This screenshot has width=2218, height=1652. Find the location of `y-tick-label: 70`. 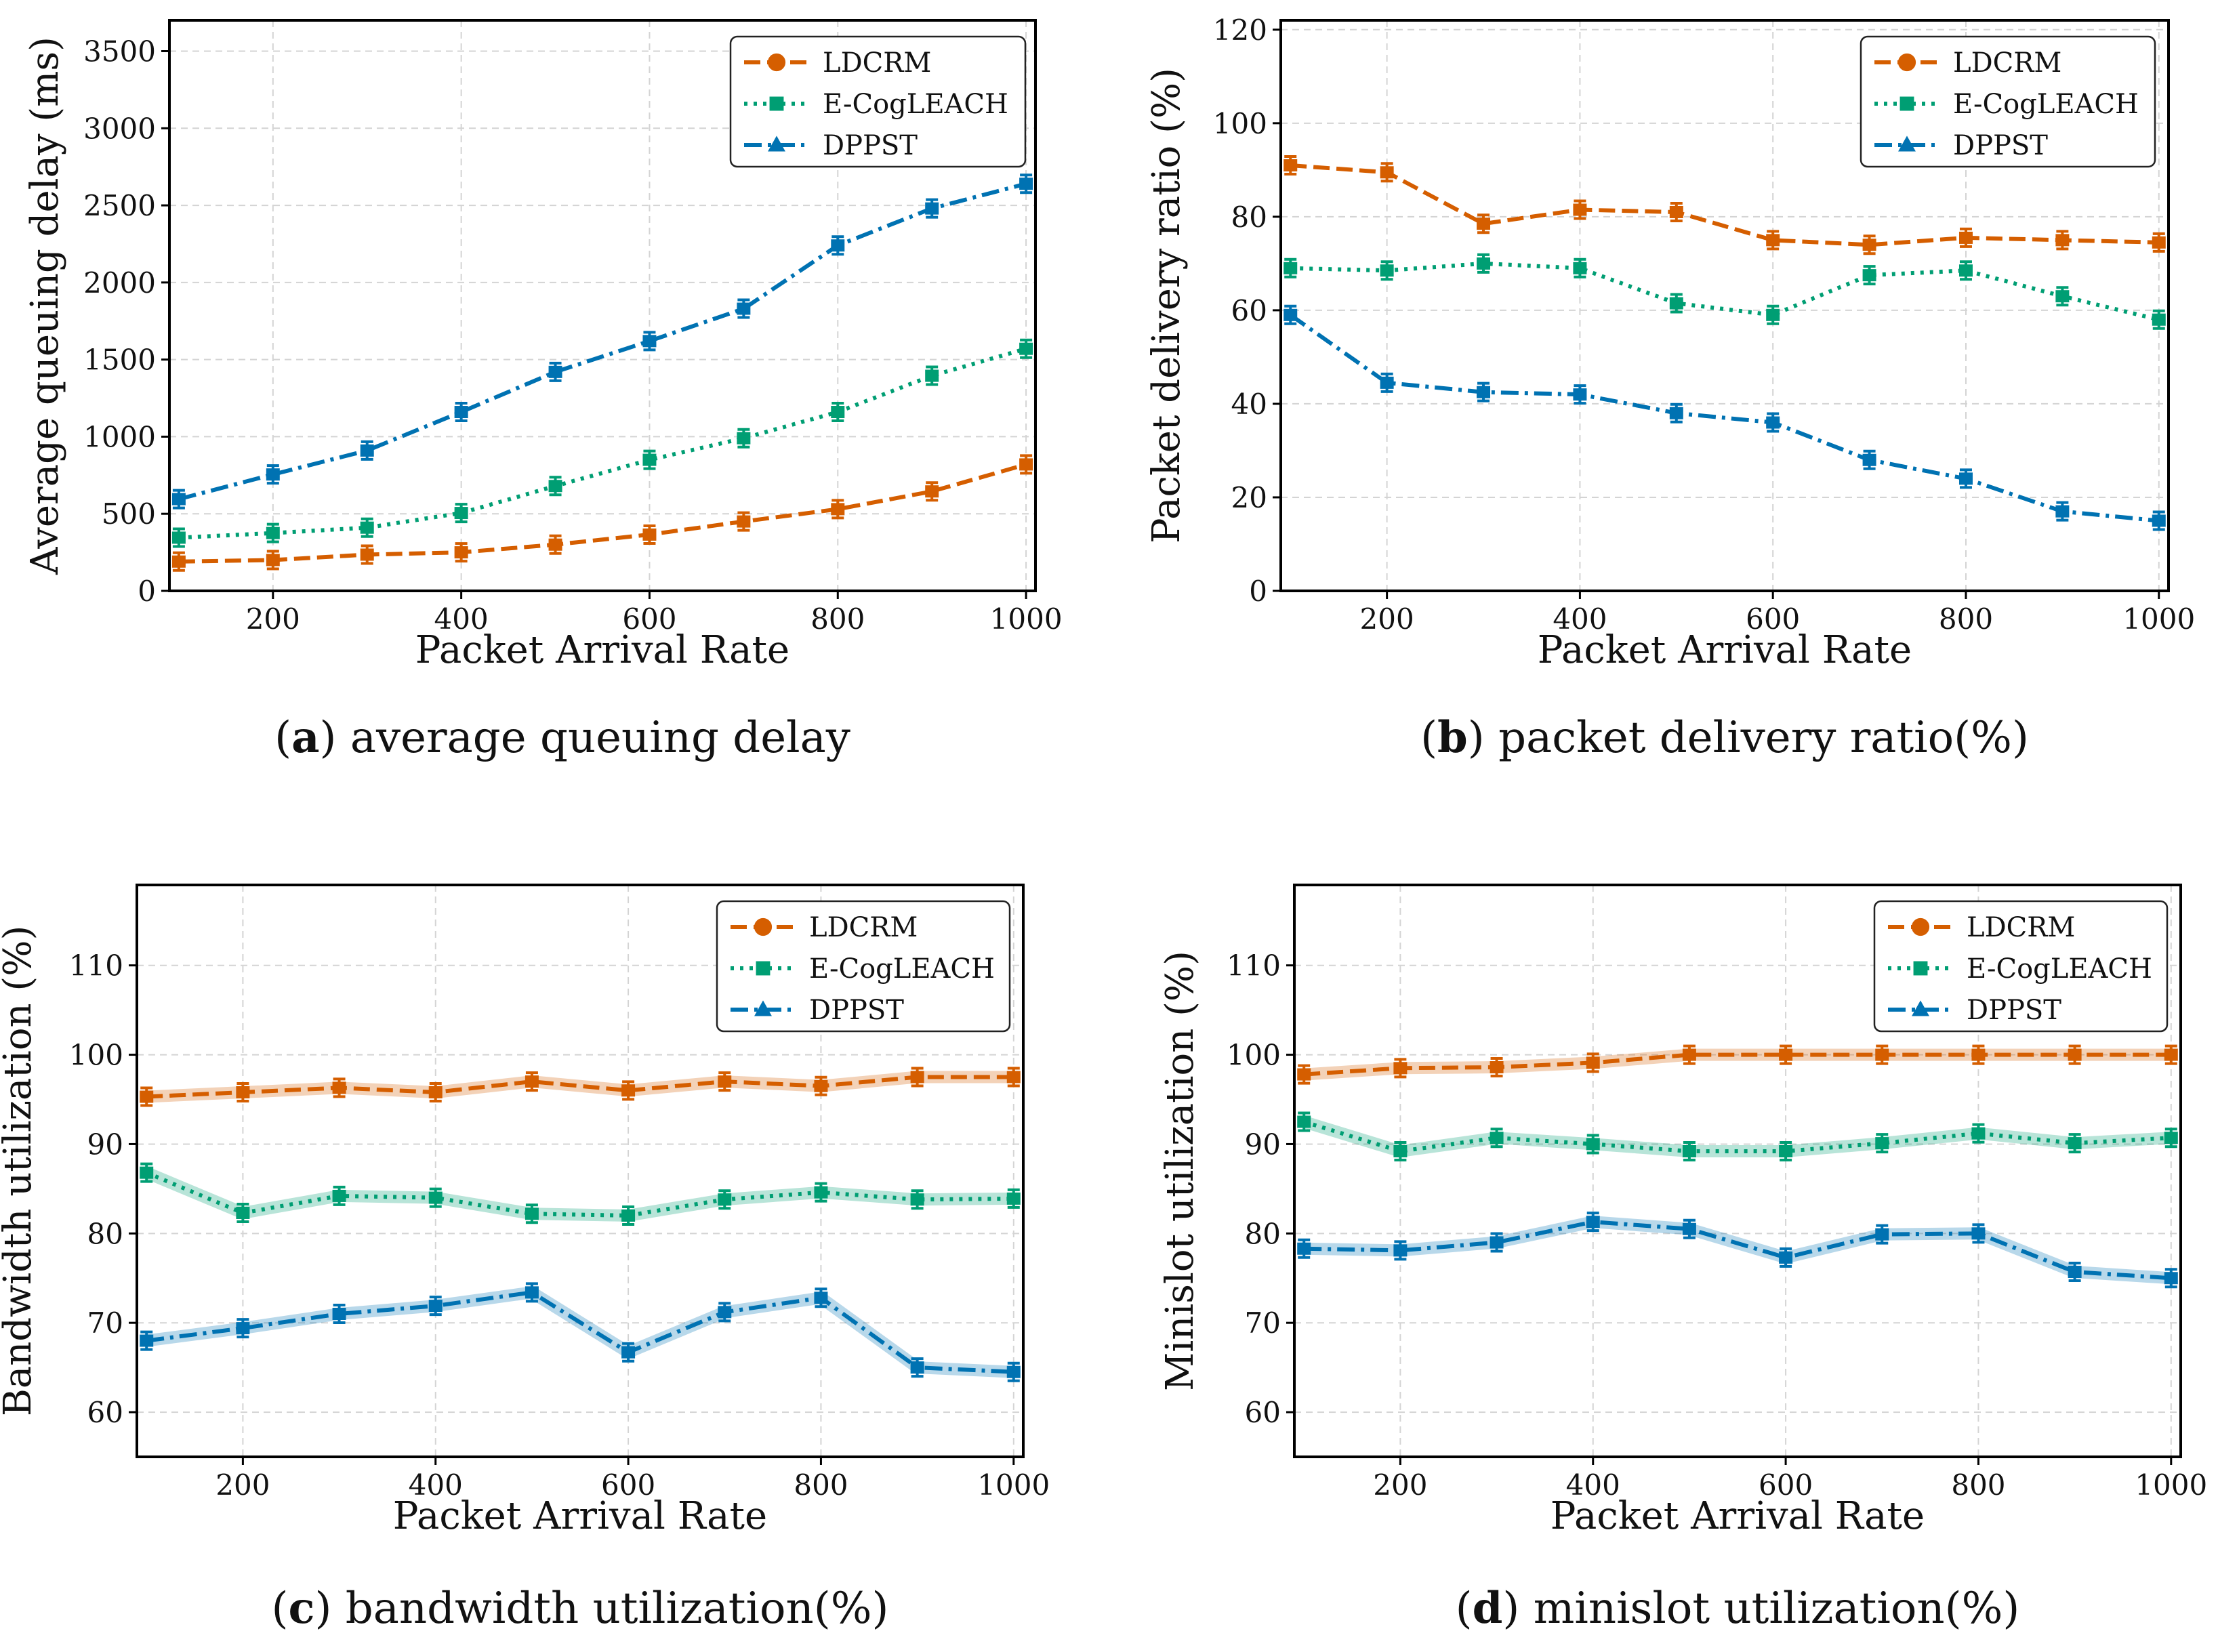

y-tick-label: 70 is located at coordinates (105, 1323).